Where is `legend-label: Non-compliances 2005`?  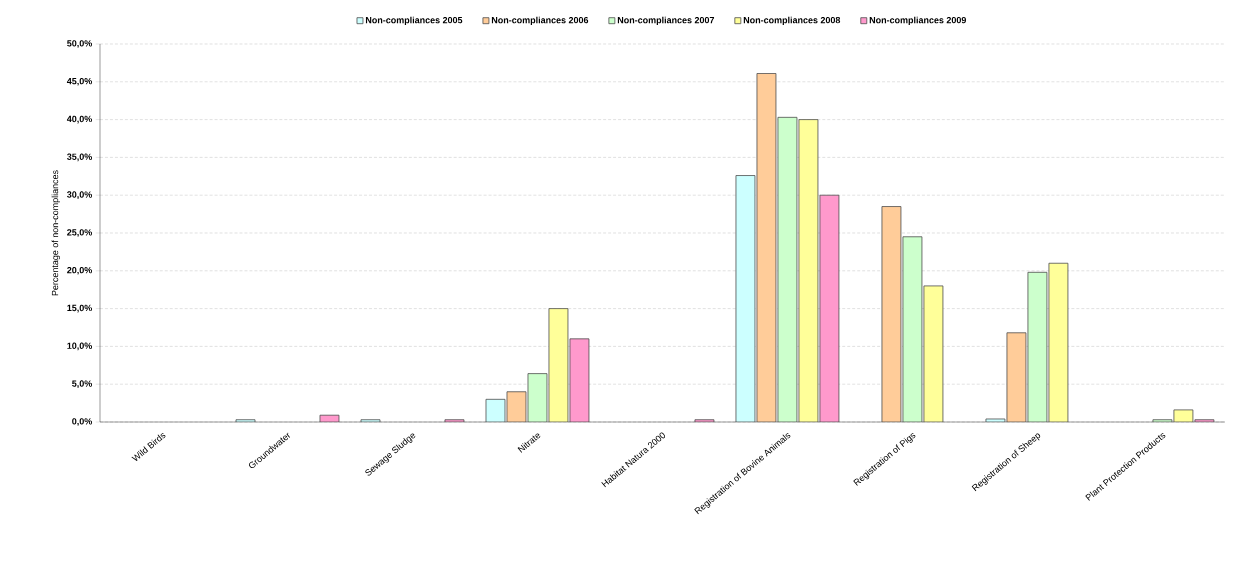
legend-label: Non-compliances 2005 is located at coordinates (414, 21).